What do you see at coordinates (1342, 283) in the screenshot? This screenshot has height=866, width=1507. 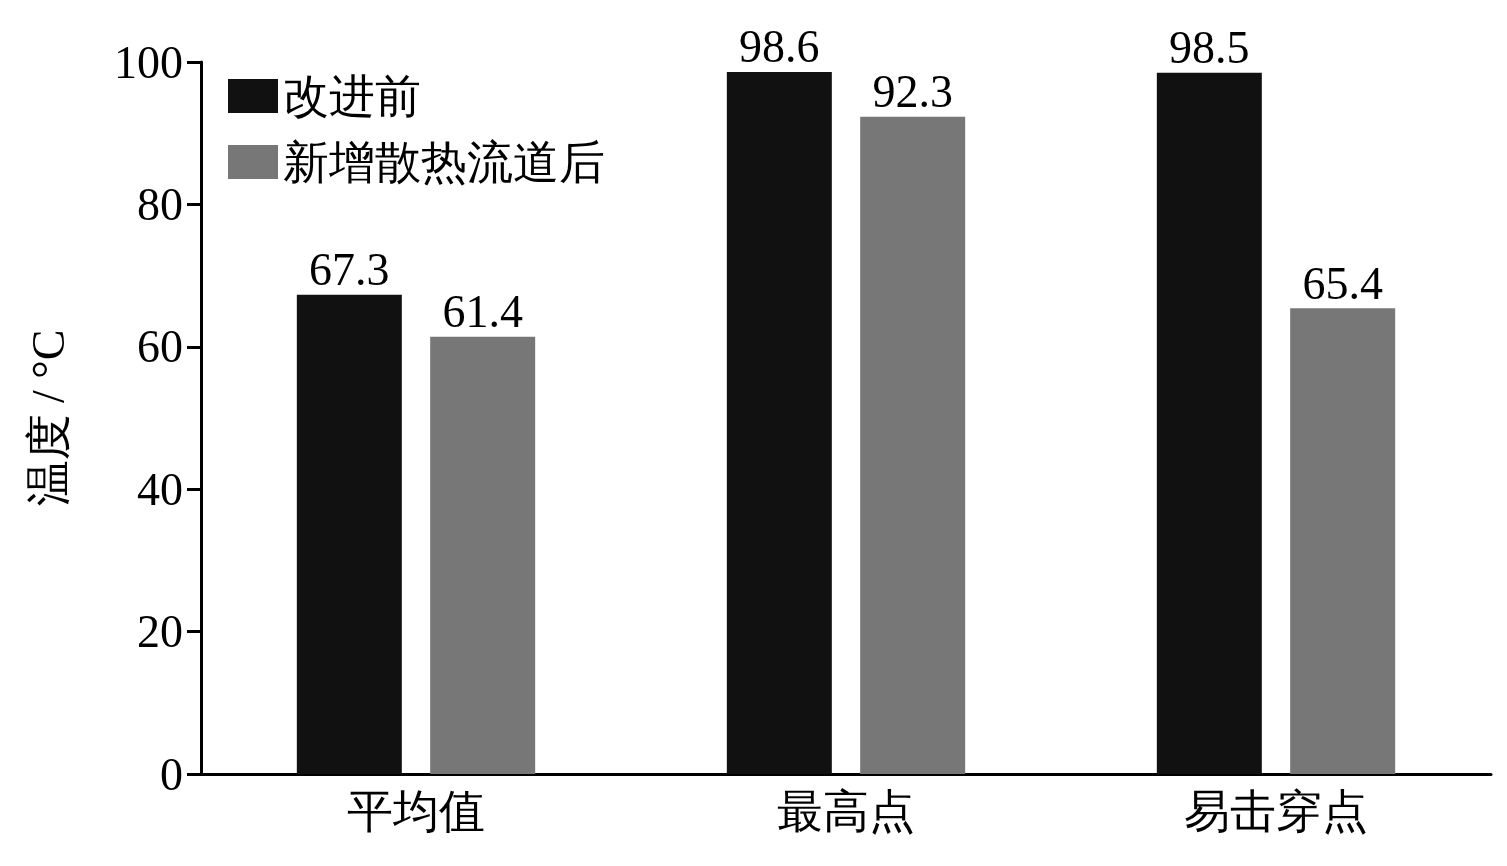 I see `data-label: 65.4` at bounding box center [1342, 283].